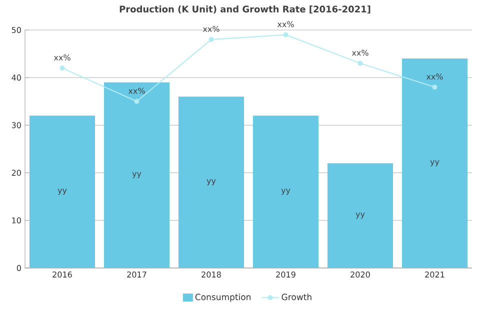  I want to click on y-tick-label: 50, so click(16, 30).